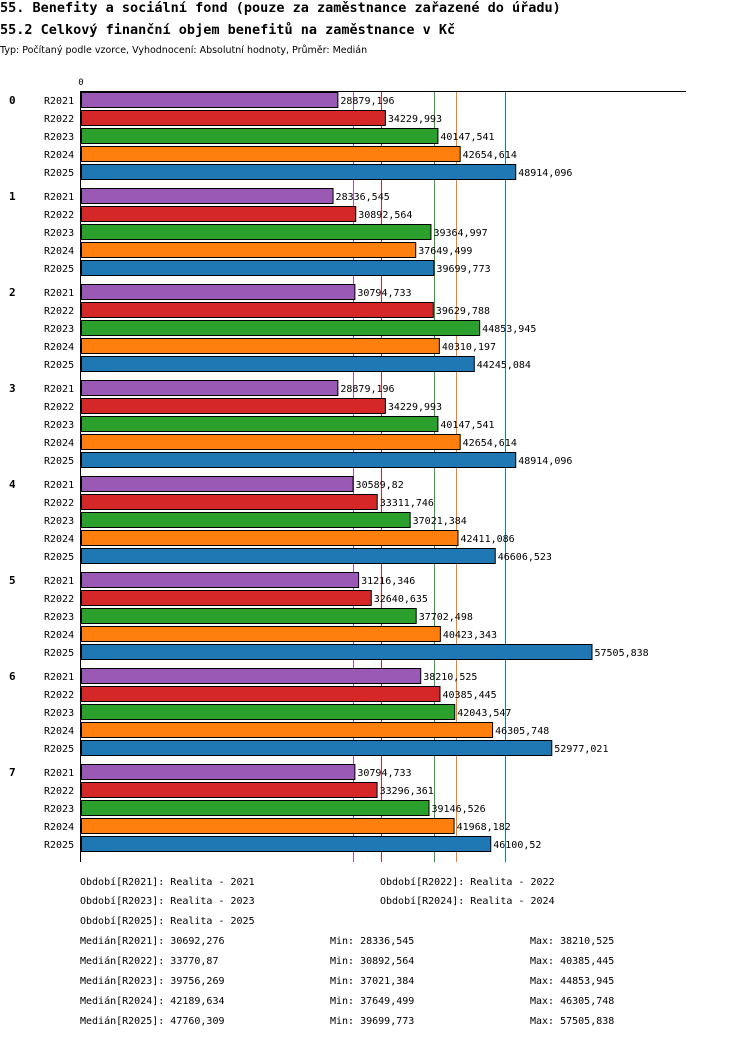 Image resolution: width=750 pixels, height=1040 pixels. What do you see at coordinates (219, 214) in the screenshot?
I see `bar-1-r2022` at bounding box center [219, 214].